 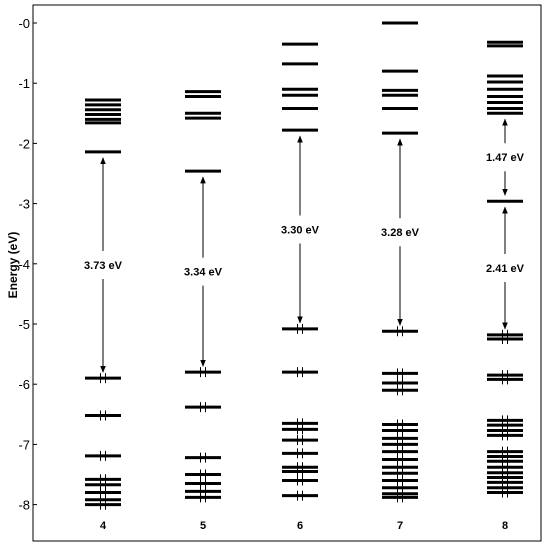 I want to click on y-tick-label: -8, so click(x=24, y=505).